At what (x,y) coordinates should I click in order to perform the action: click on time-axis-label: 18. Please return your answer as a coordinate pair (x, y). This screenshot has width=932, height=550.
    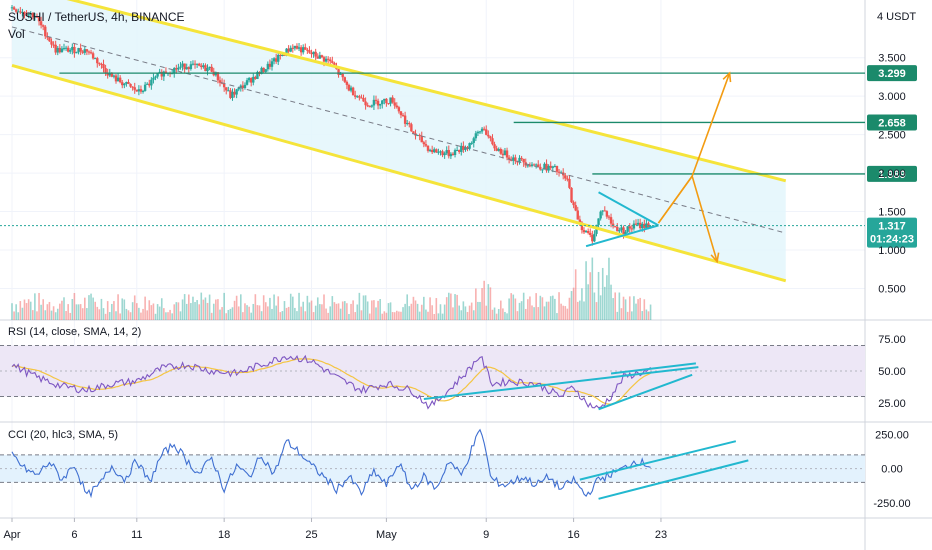
    Looking at the image, I should click on (224, 535).